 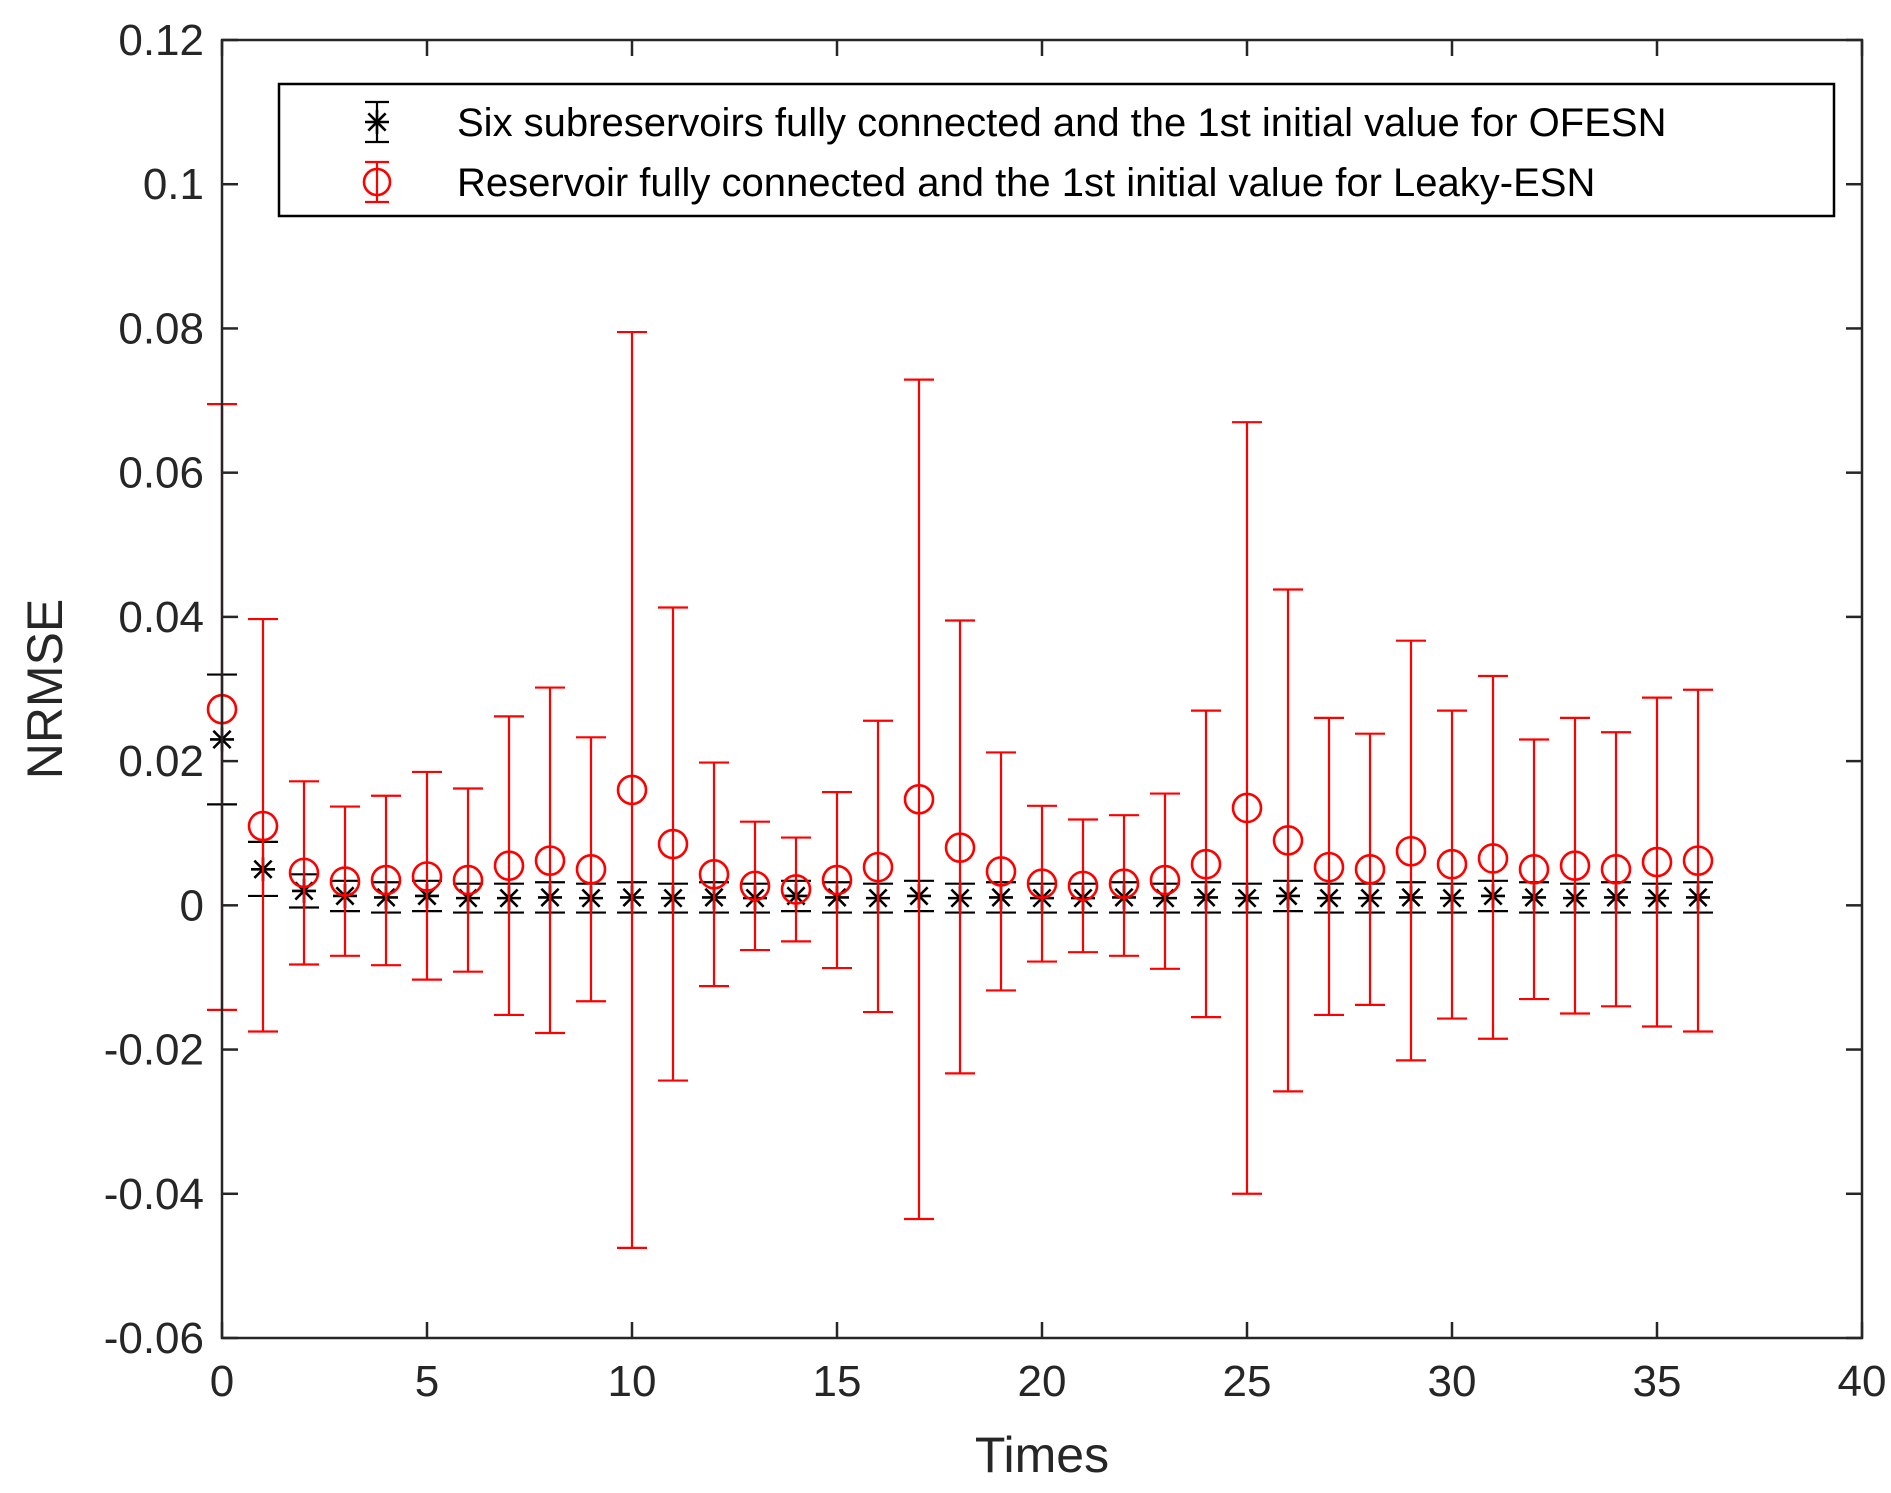 What do you see at coordinates (427, 1381) in the screenshot?
I see `x-tick-label: 5` at bounding box center [427, 1381].